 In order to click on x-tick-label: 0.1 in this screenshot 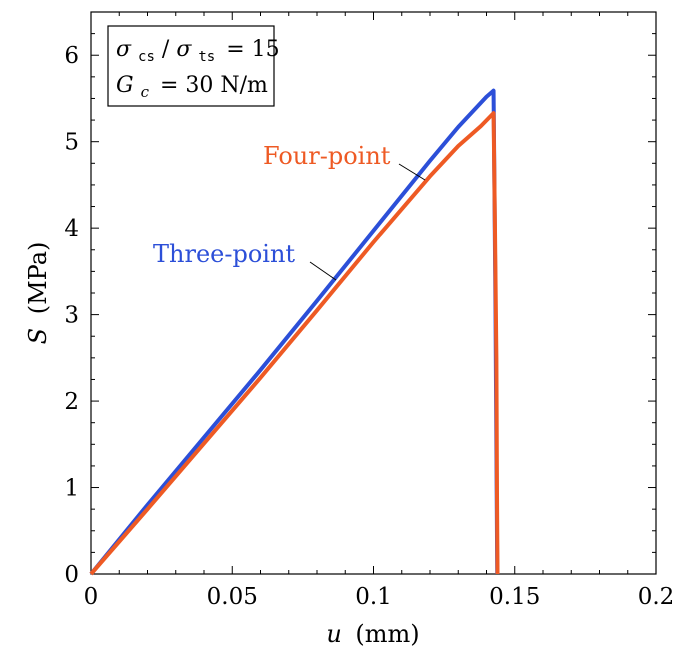, I will do `click(373, 597)`.